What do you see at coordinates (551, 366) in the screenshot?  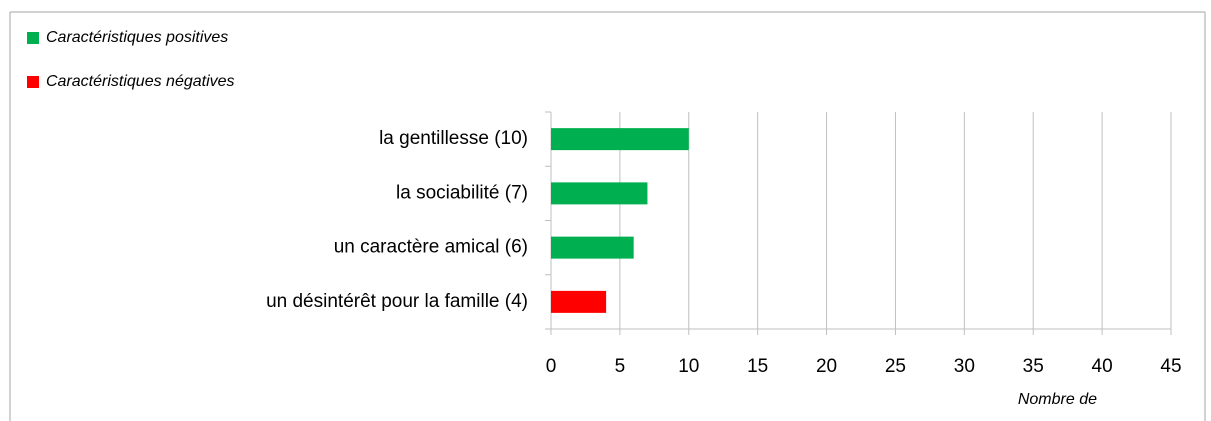 I see `x-tick-label: 0` at bounding box center [551, 366].